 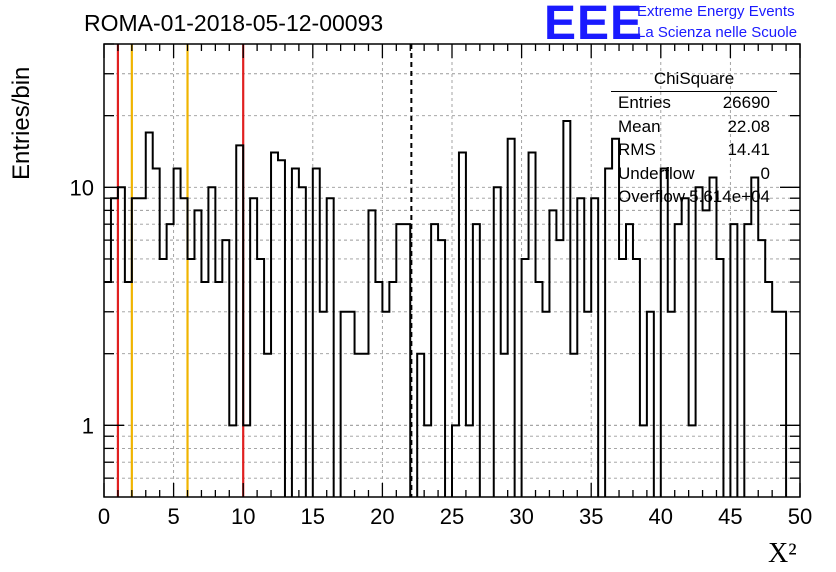 What do you see at coordinates (639, 126) in the screenshot?
I see `stat-label-mean: Mean` at bounding box center [639, 126].